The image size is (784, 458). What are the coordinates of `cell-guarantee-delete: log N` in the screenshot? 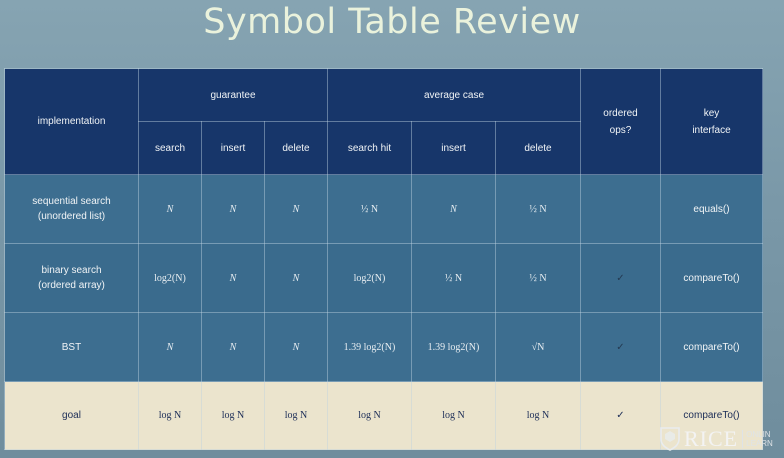 It's located at (296, 415).